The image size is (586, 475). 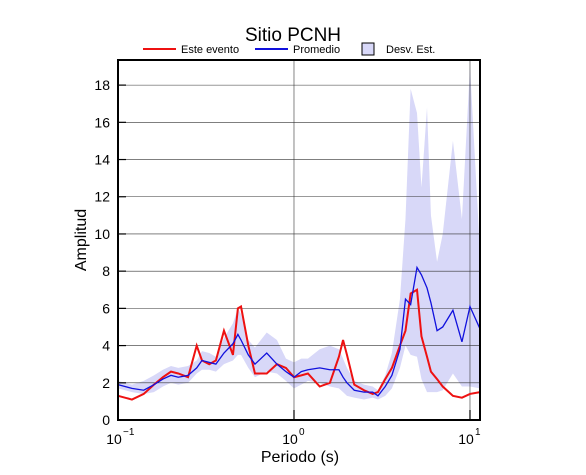 I want to click on y-tick-label: 16, so click(x=102, y=122).